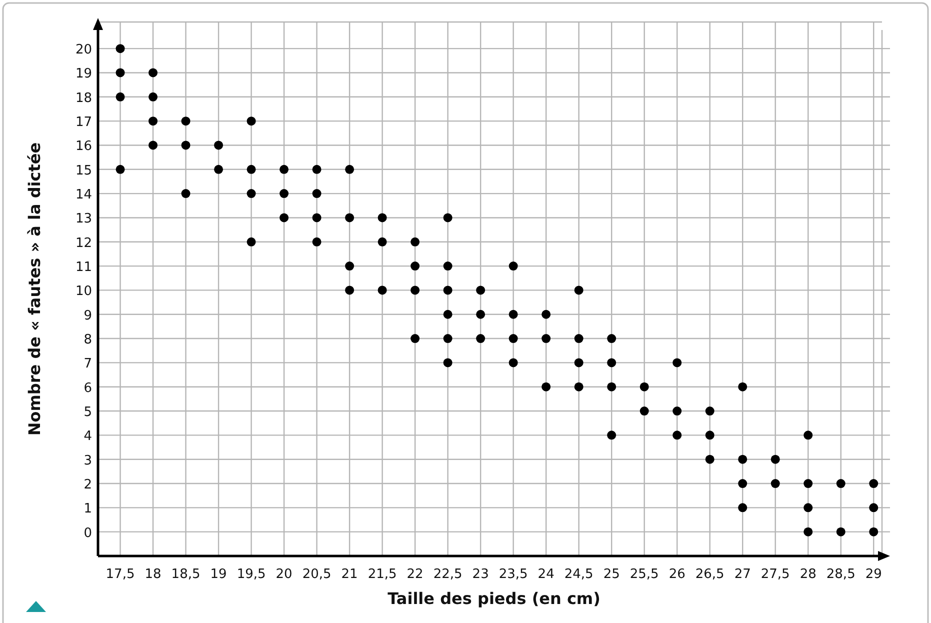 The height and width of the screenshot is (623, 931). I want to click on x-tick-label: 24,5, so click(579, 574).